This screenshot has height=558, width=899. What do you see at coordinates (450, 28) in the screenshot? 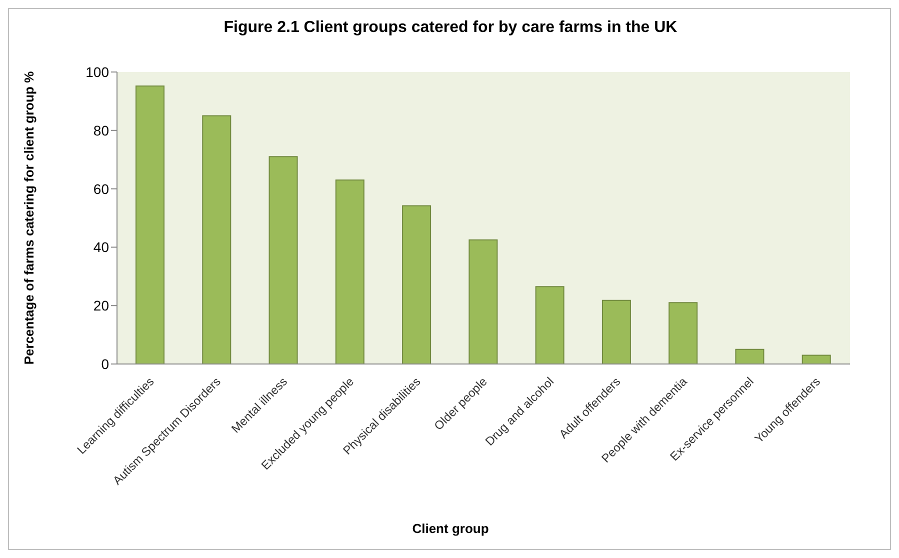
I see `chart-title: Figure 2.1 Client groups catered for by care farms in the UK` at bounding box center [450, 28].